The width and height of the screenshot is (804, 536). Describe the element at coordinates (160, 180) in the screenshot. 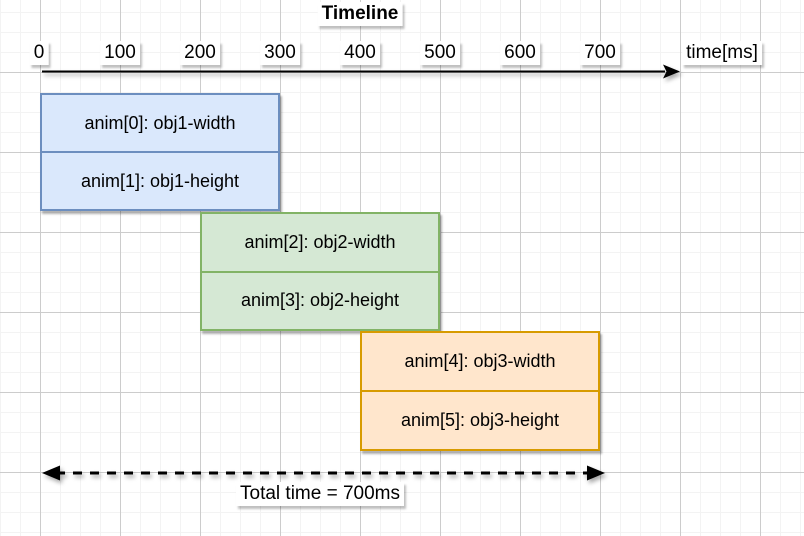

I see `anim-block-1: anim[1]: obj1-height` at that location.